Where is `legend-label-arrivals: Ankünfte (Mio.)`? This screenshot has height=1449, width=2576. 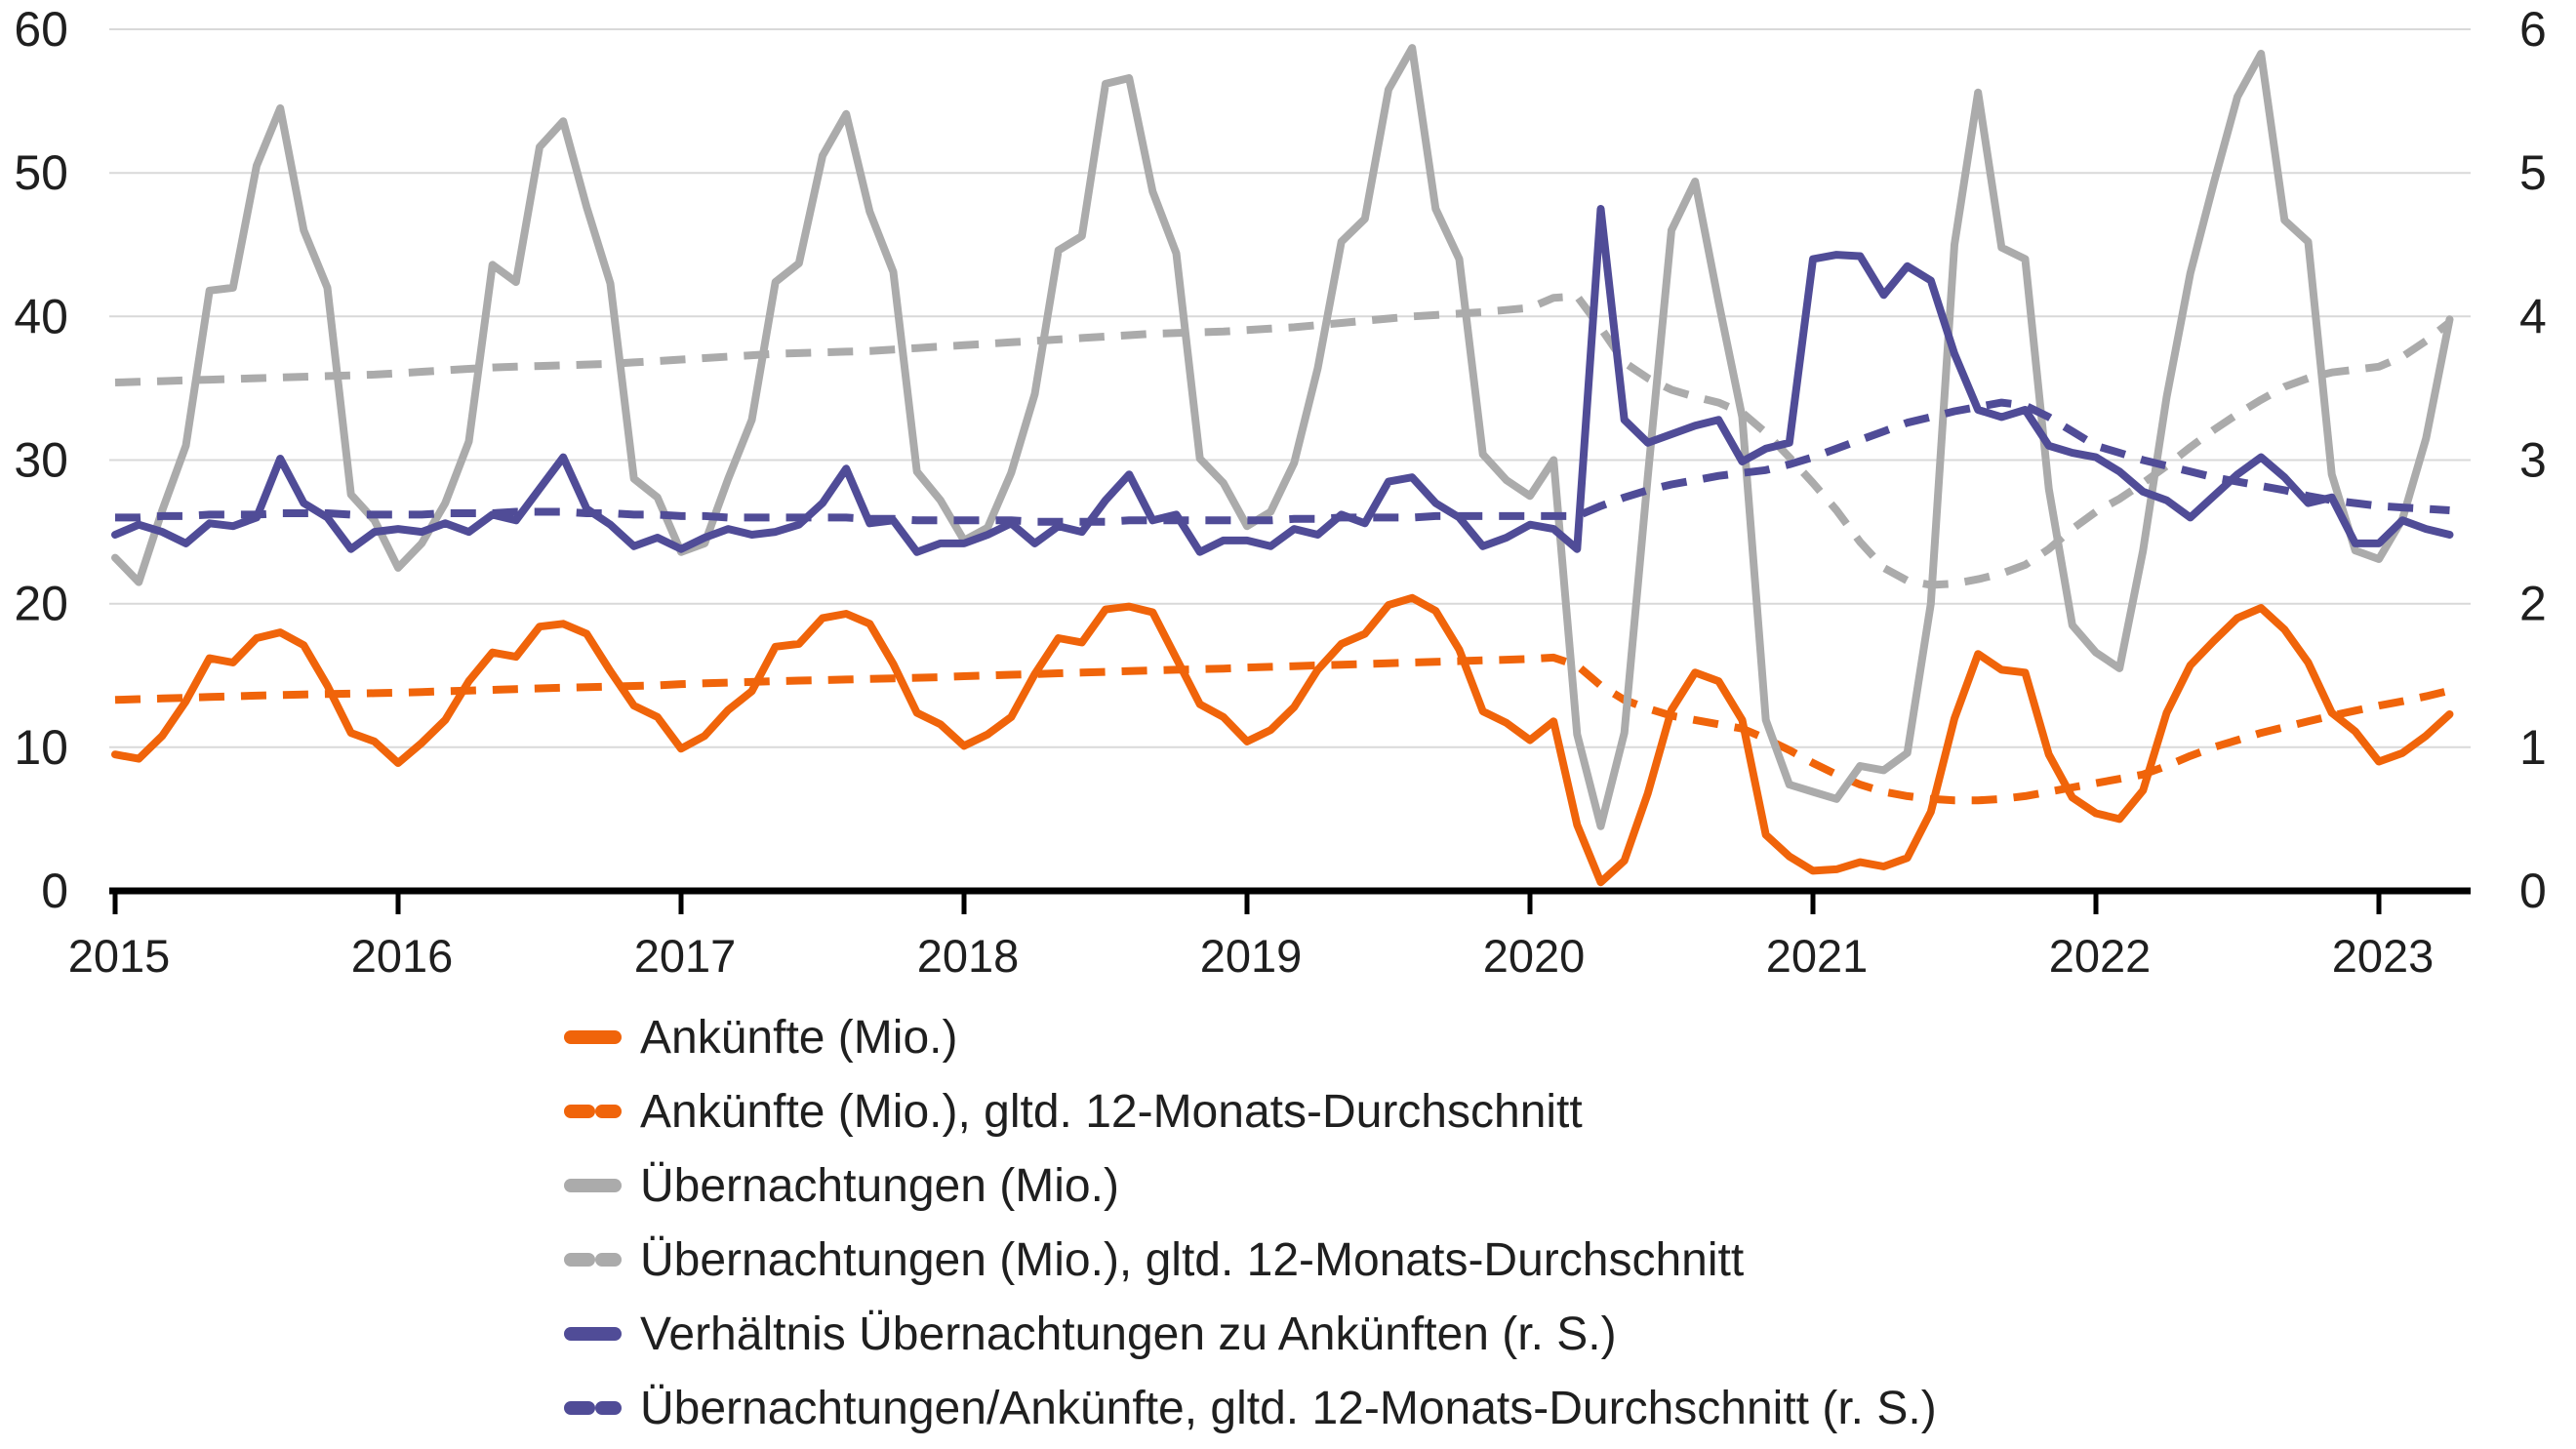
legend-label-arrivals: Ankünfte (Mio.) is located at coordinates (798, 1038).